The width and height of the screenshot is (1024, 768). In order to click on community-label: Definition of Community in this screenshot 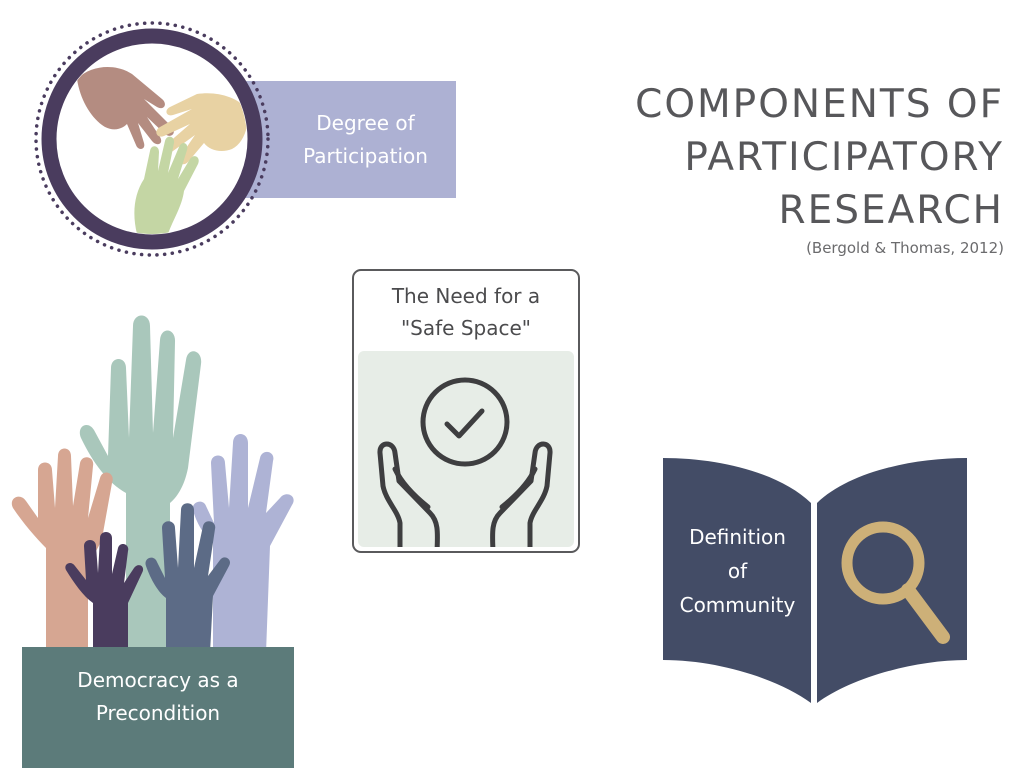, I will do `click(737, 571)`.